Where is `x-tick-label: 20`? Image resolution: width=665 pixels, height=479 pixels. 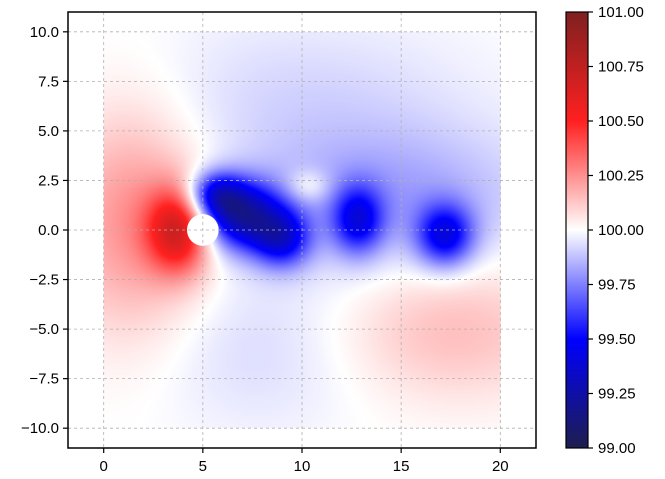 x-tick-label: 20 is located at coordinates (500, 466).